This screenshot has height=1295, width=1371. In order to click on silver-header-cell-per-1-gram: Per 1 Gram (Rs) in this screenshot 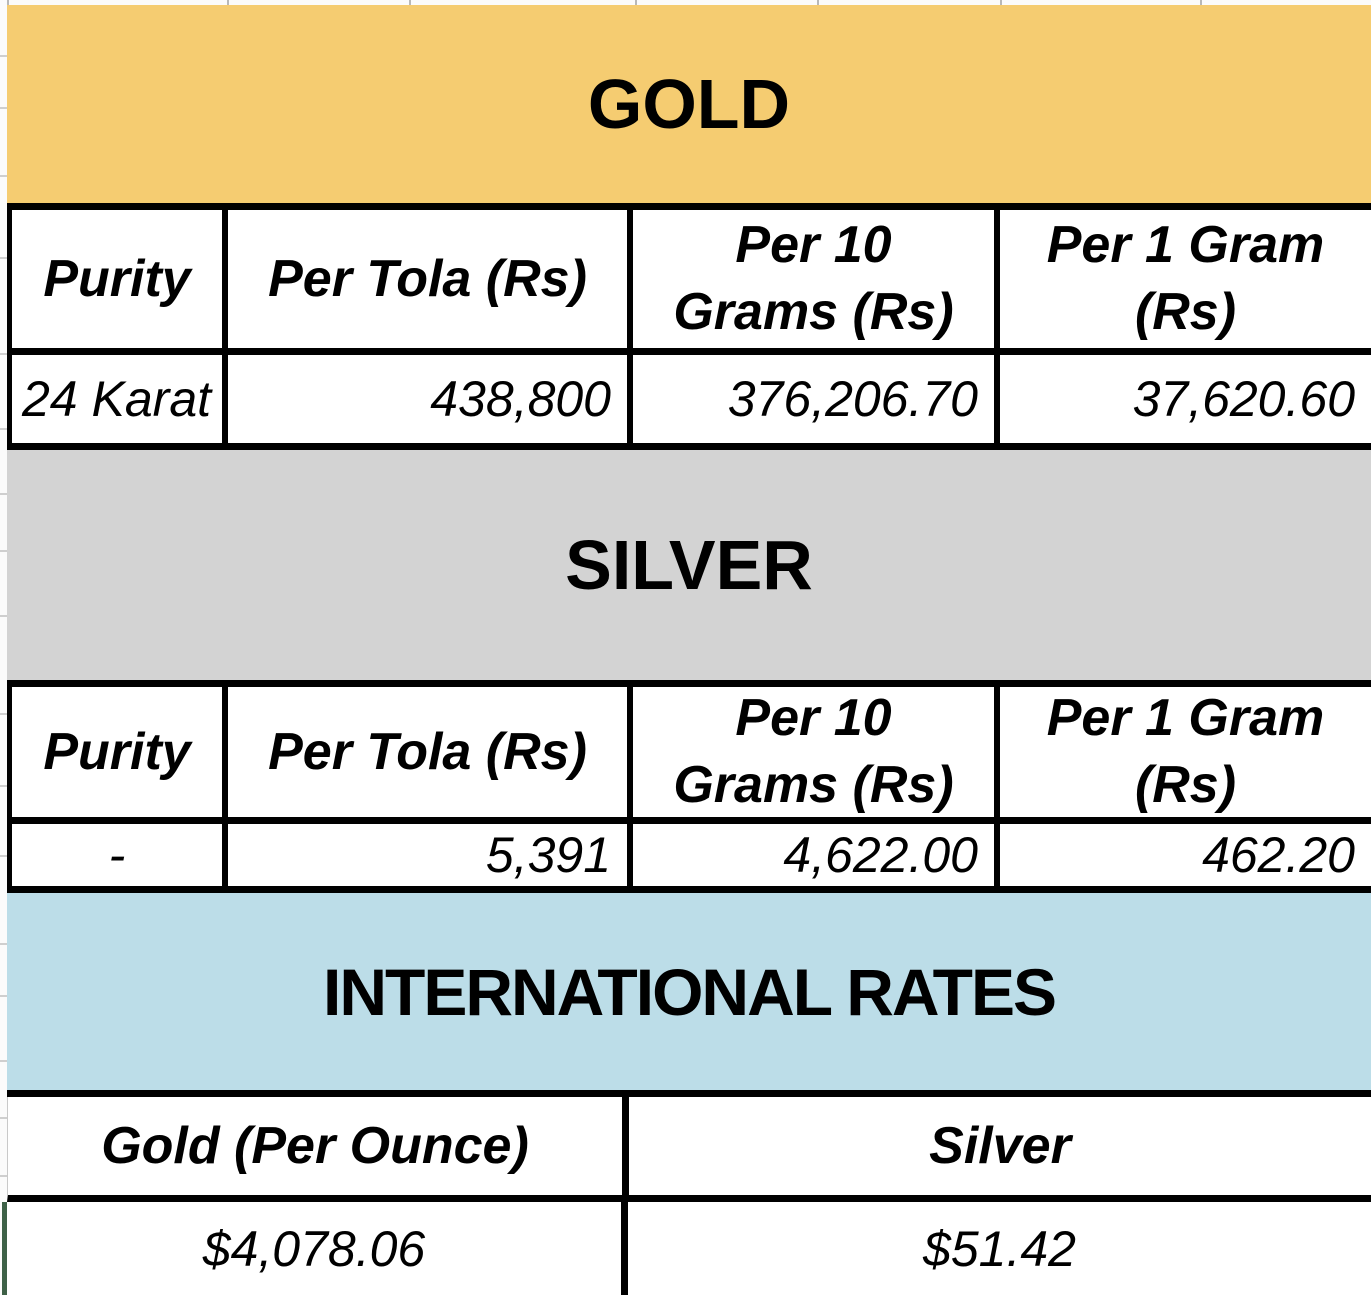, I will do `click(1185, 751)`.